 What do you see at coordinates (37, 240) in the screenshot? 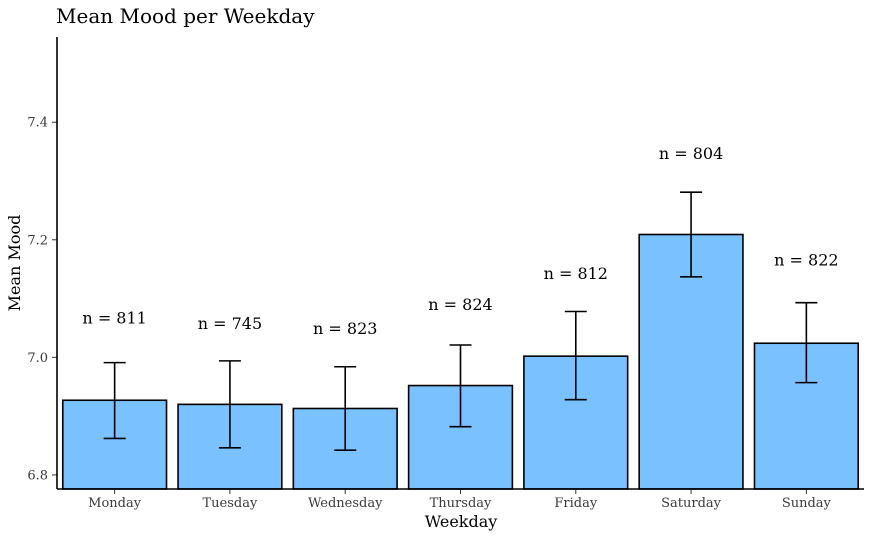
I see `y-tick-label: 7.2` at bounding box center [37, 240].